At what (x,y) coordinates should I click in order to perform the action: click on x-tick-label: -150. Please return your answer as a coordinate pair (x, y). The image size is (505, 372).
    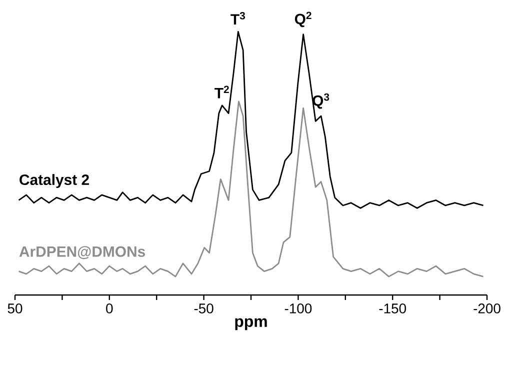
    Looking at the image, I should click on (392, 309).